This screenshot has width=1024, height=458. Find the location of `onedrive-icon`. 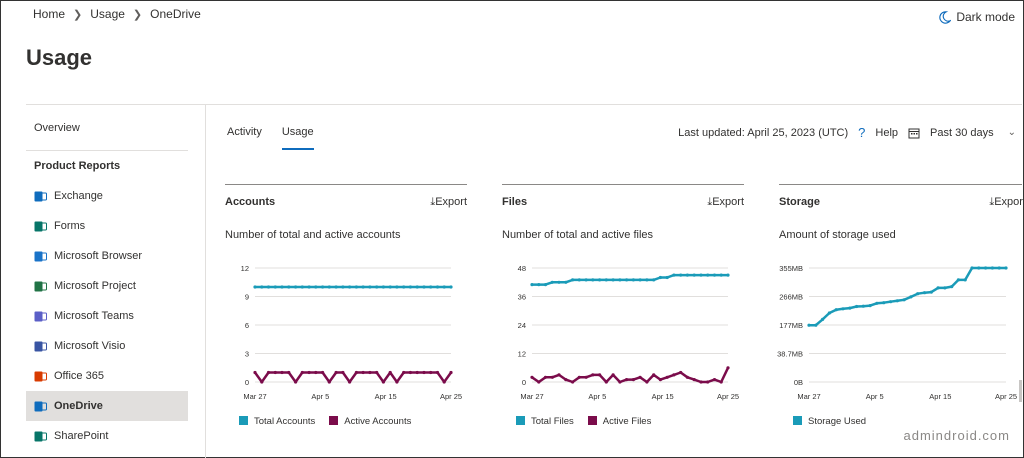

onedrive-icon is located at coordinates (40, 406).